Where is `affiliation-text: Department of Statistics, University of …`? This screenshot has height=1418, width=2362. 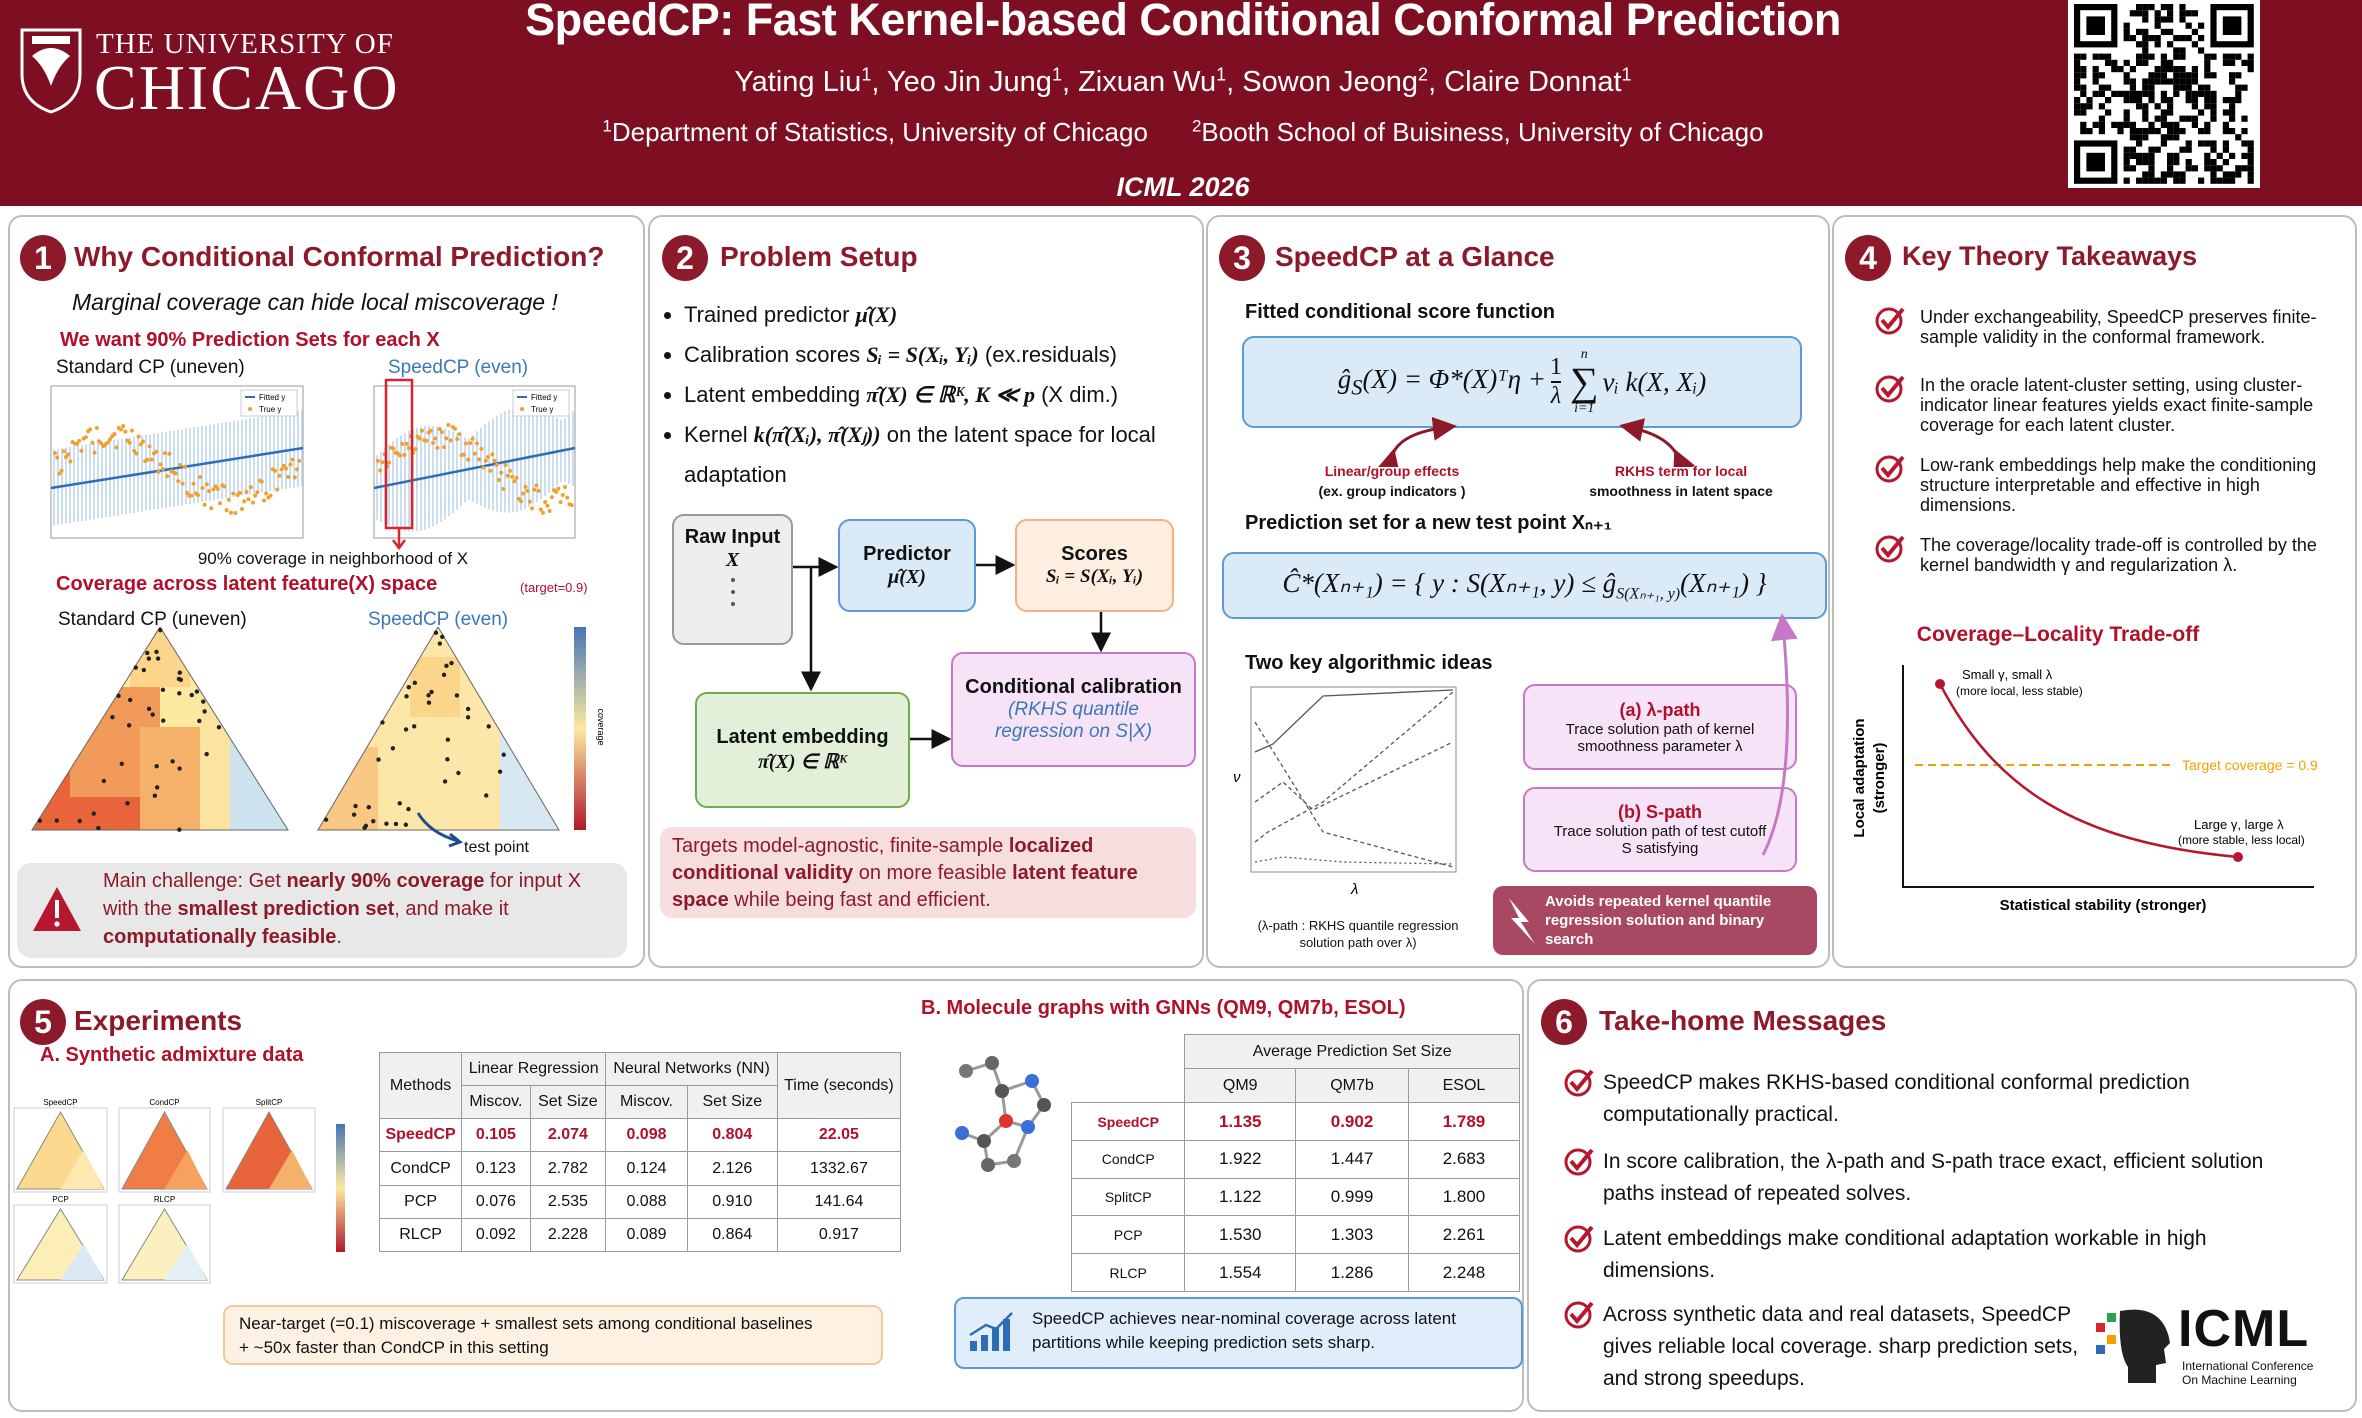
affiliation-text: Department of Statistics, University of … is located at coordinates (879, 131).